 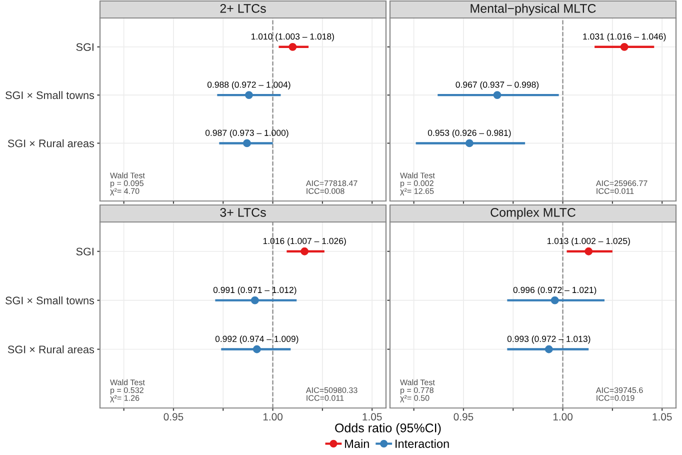 I want to click on annotation: AIC=39745.6 ICC=0.019, so click(x=619, y=394).